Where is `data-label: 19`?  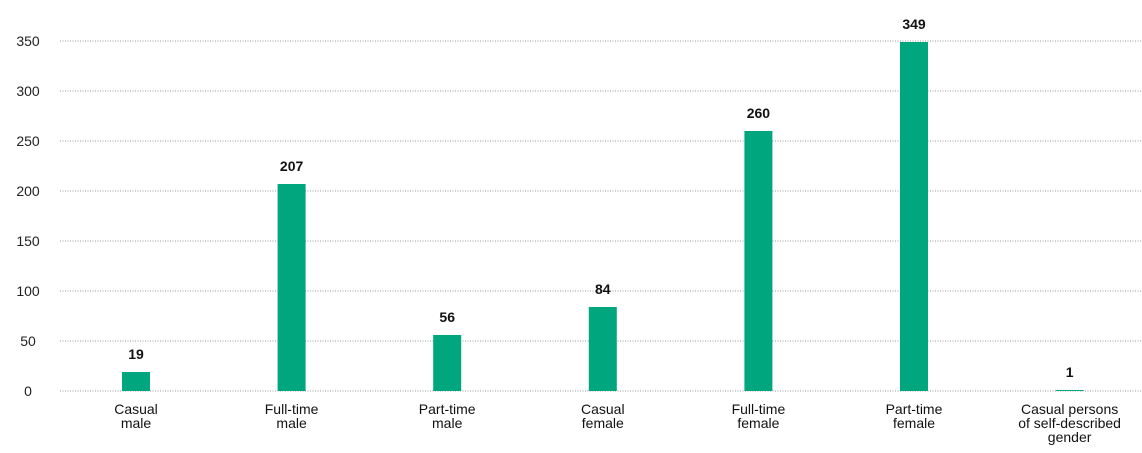 data-label: 19 is located at coordinates (136, 354).